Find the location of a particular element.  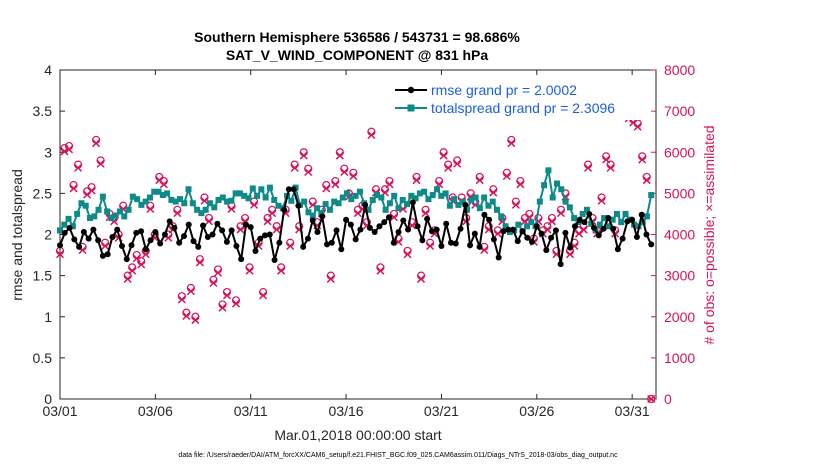

x-tick-label: 03/16 is located at coordinates (346, 411).